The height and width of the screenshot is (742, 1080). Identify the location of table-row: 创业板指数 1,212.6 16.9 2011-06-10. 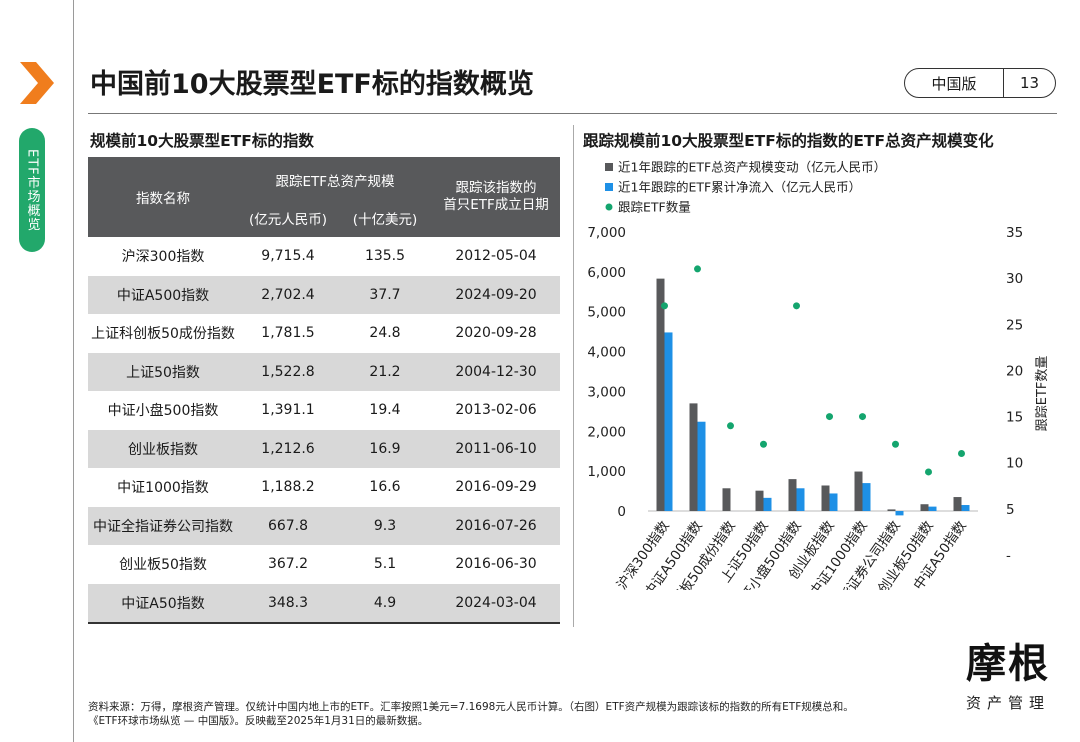
(324, 448).